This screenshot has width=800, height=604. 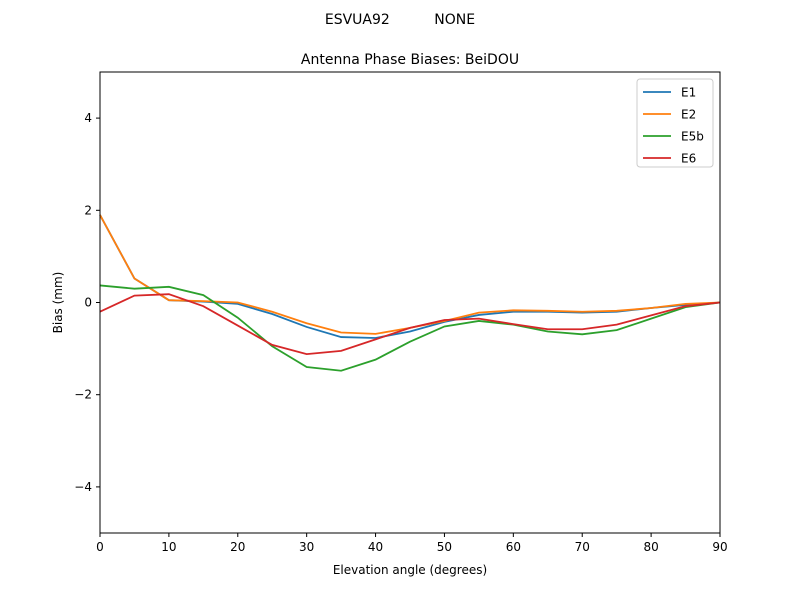 What do you see at coordinates (582, 547) in the screenshot?
I see `x-tick-label: 70` at bounding box center [582, 547].